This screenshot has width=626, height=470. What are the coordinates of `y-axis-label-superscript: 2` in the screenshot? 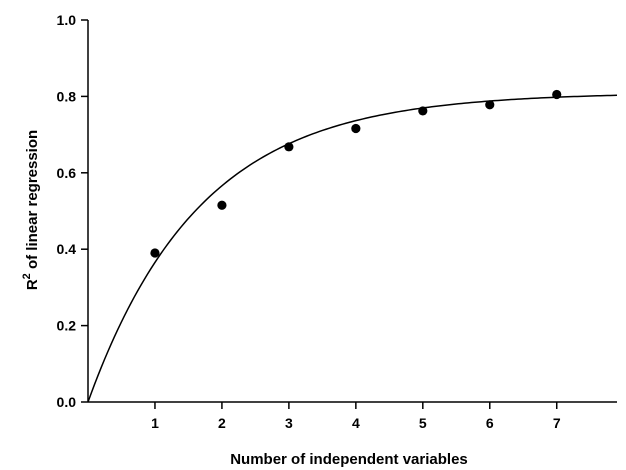 It's located at (27, 276).